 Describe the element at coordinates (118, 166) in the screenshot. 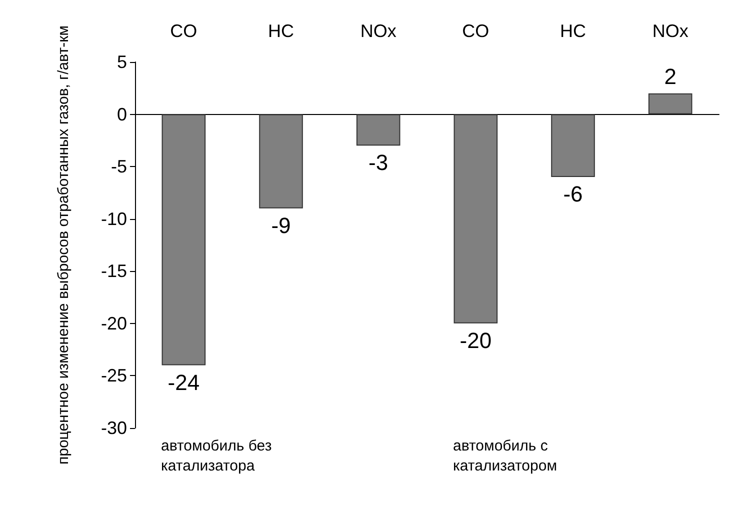

I see `y-tick-label: -5` at that location.